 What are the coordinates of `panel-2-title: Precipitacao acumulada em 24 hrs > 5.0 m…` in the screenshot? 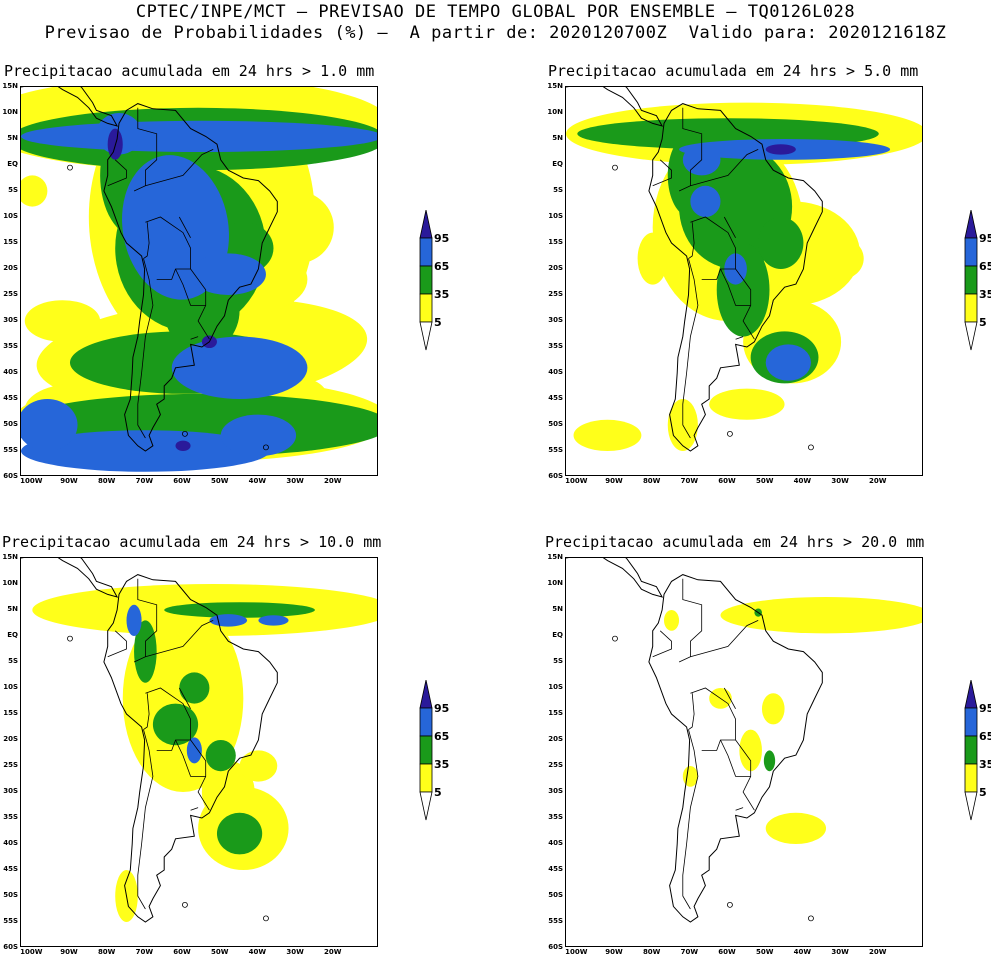 It's located at (733, 71).